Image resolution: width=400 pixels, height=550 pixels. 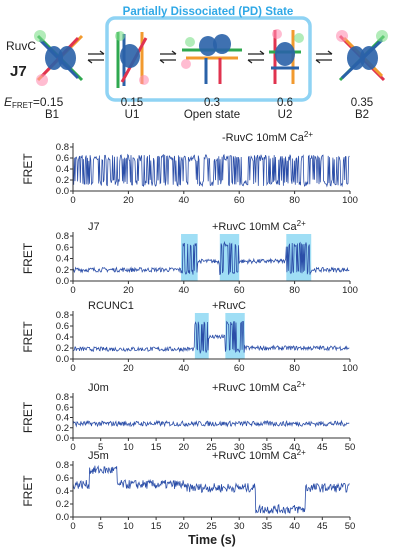 I want to click on condition-label: -RuvC 10mM Ca2+, so click(x=267, y=137).